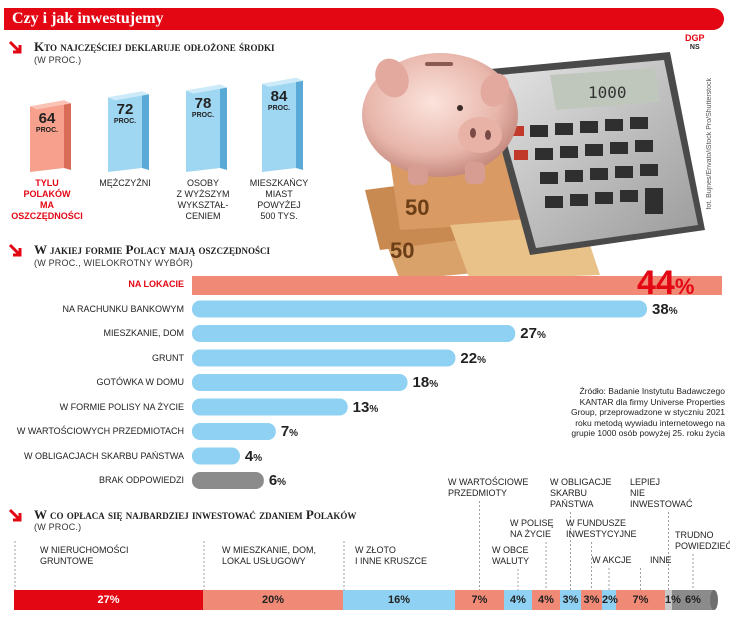 This screenshot has width=730, height=626. I want to click on bar-value: 27%, so click(533, 333).